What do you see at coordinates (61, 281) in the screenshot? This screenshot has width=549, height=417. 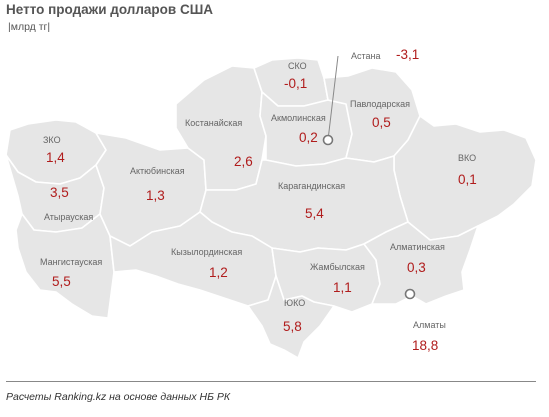 I see `value-mangistau: 5,5` at bounding box center [61, 281].